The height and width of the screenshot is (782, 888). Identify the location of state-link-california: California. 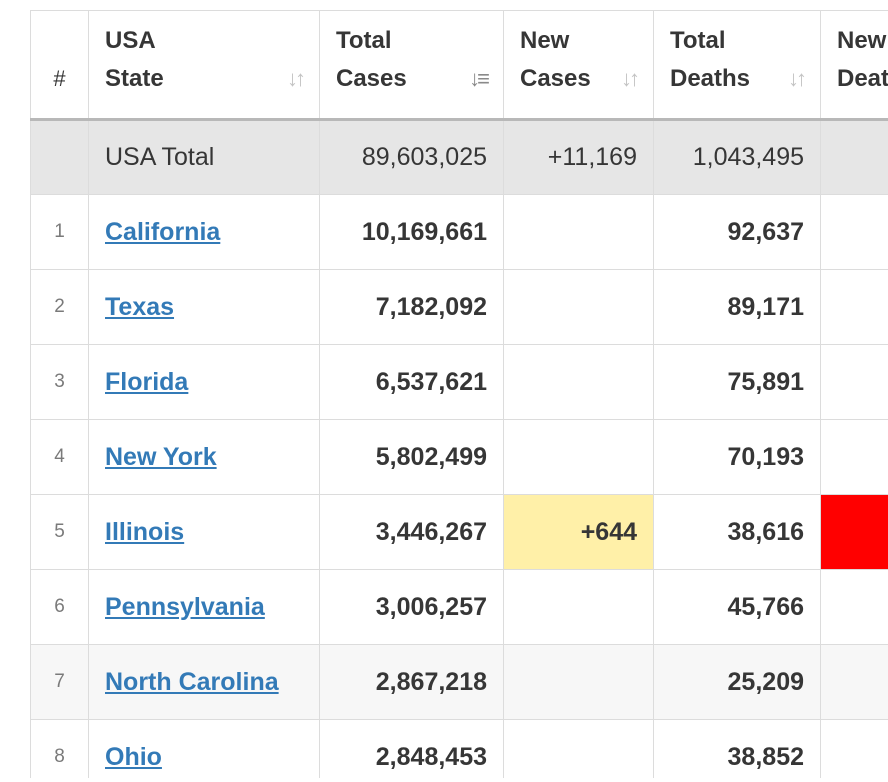
(163, 231).